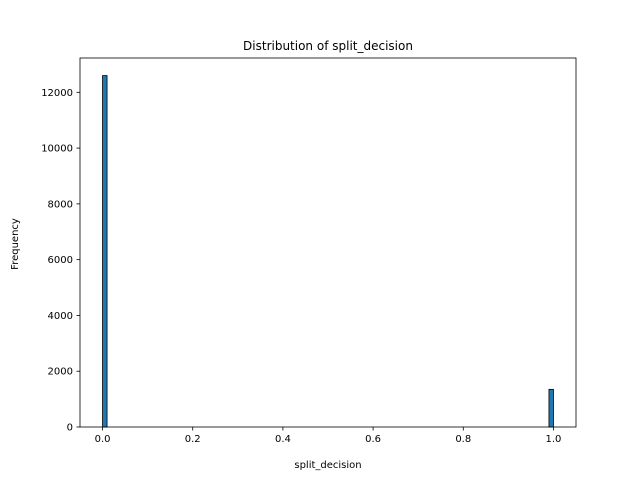 The width and height of the screenshot is (640, 480). What do you see at coordinates (328, 46) in the screenshot?
I see `chart-title: Distribution of split_decision` at bounding box center [328, 46].